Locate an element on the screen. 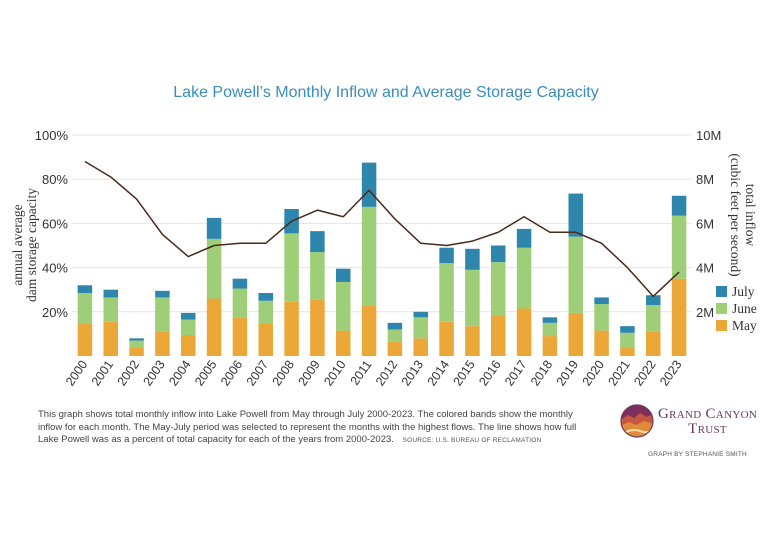 The height and width of the screenshot is (540, 770). bar-june-2012 is located at coordinates (395, 335).